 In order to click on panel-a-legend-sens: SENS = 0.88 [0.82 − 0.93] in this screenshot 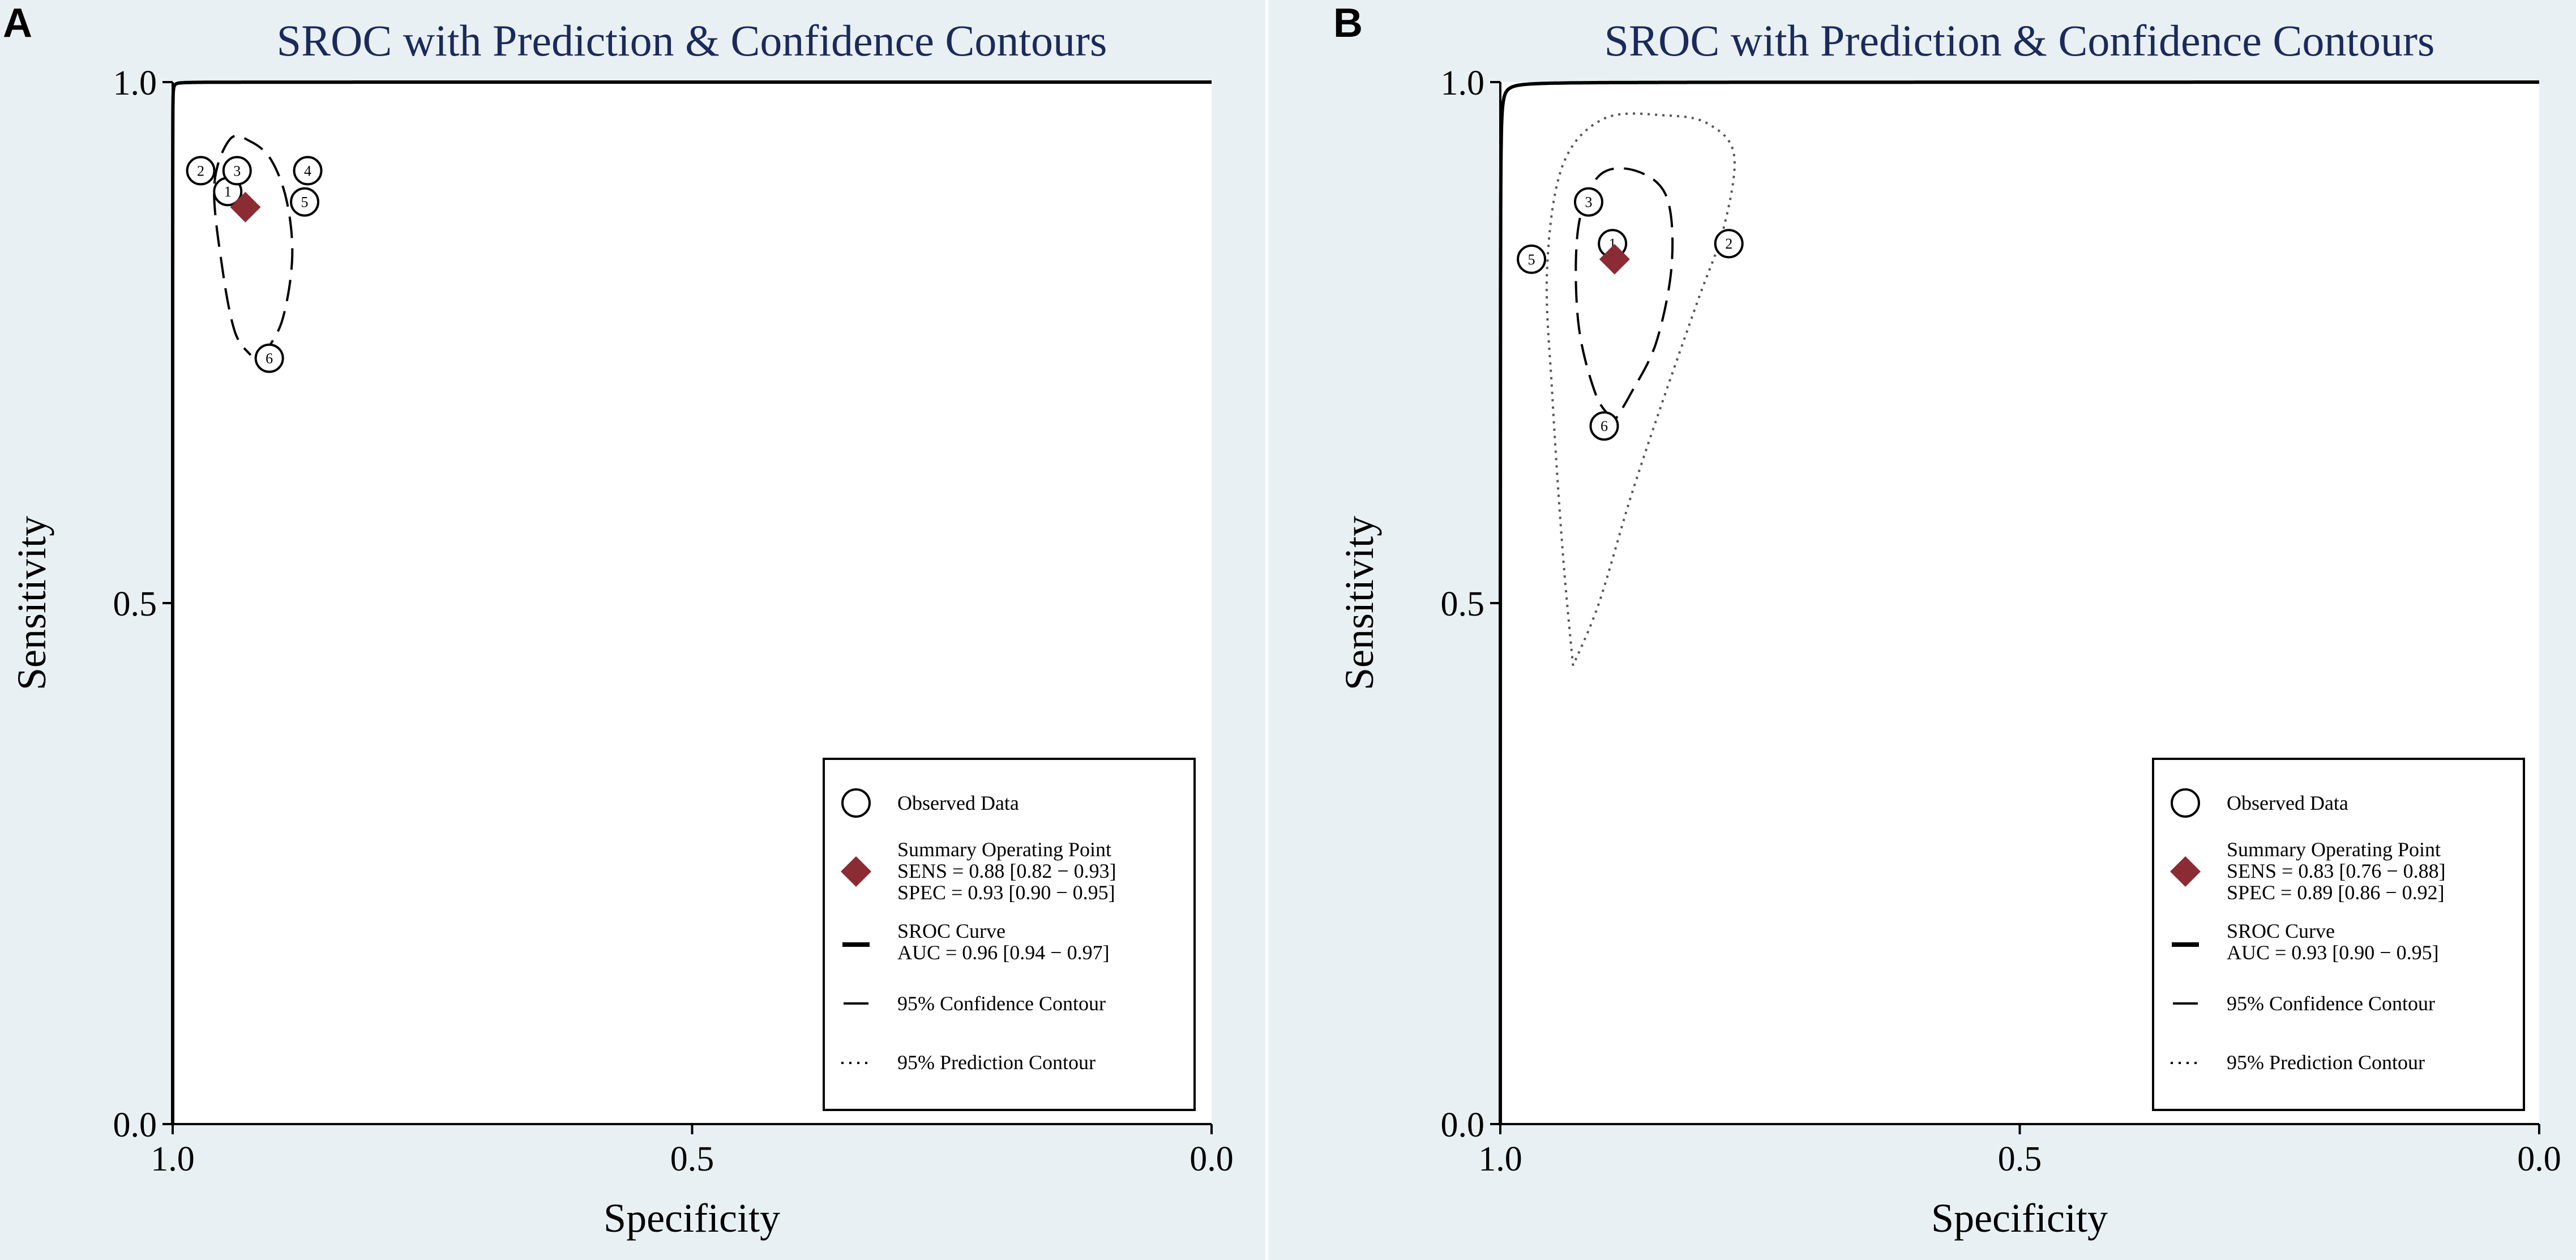, I will do `click(1006, 871)`.